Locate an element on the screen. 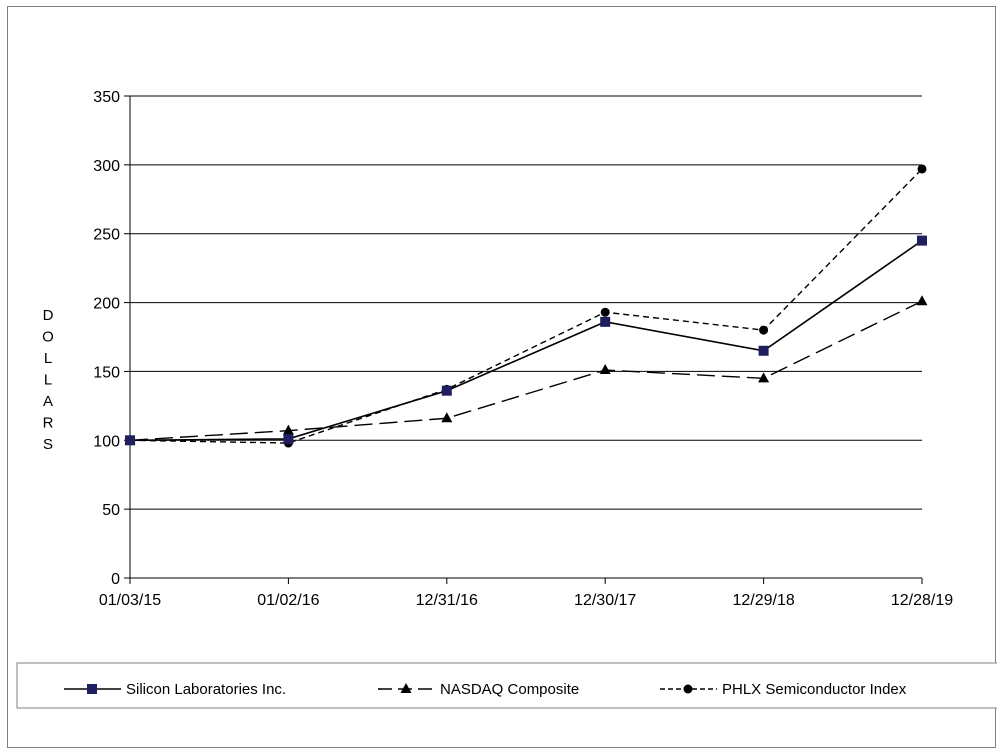  legend-item: Silicon Laboratories Inc. is located at coordinates (175, 689).